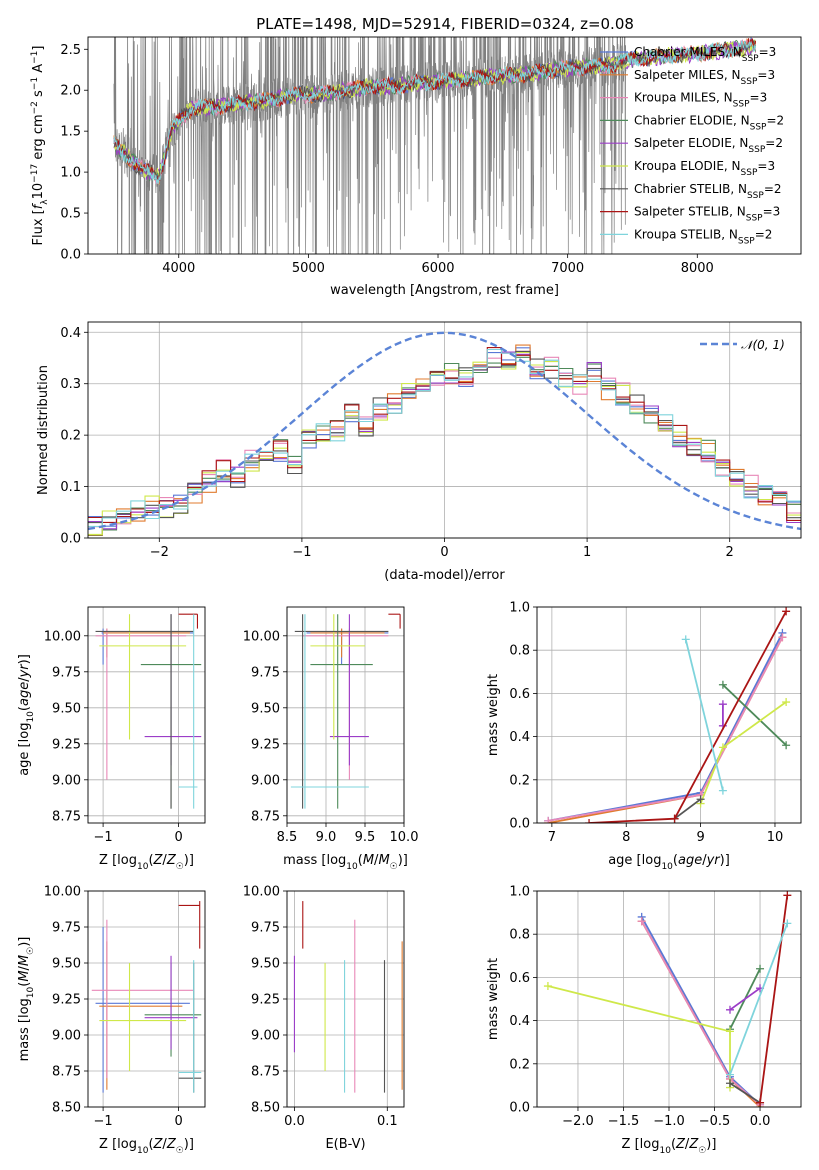 The height and width of the screenshot is (1170, 819). What do you see at coordinates (567, 268) in the screenshot?
I see `x-tick-label: 7000` at bounding box center [567, 268].